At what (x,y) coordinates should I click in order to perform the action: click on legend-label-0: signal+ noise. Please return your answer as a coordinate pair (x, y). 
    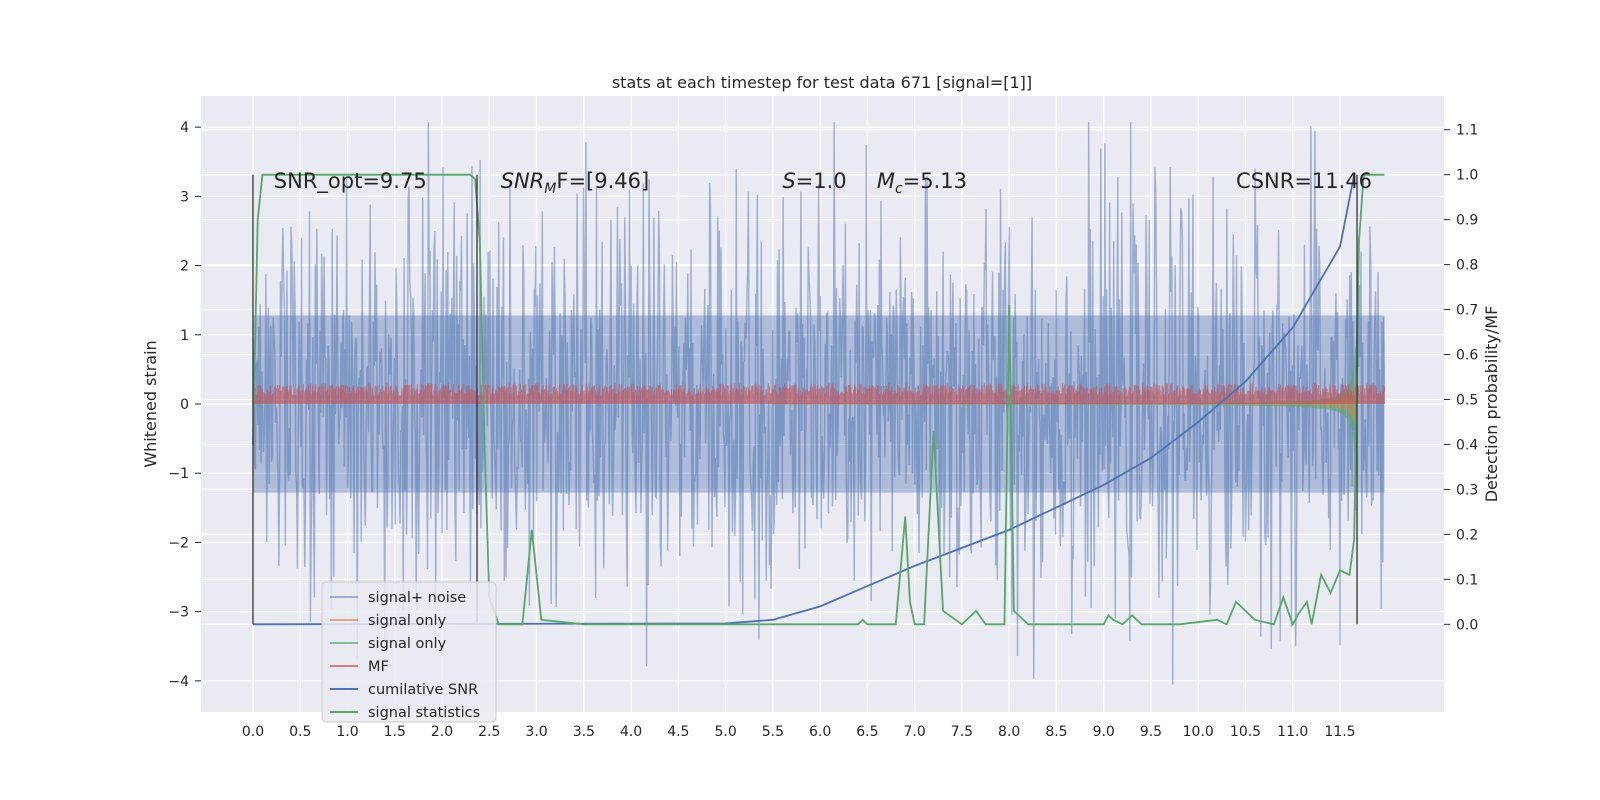
    Looking at the image, I should click on (417, 598).